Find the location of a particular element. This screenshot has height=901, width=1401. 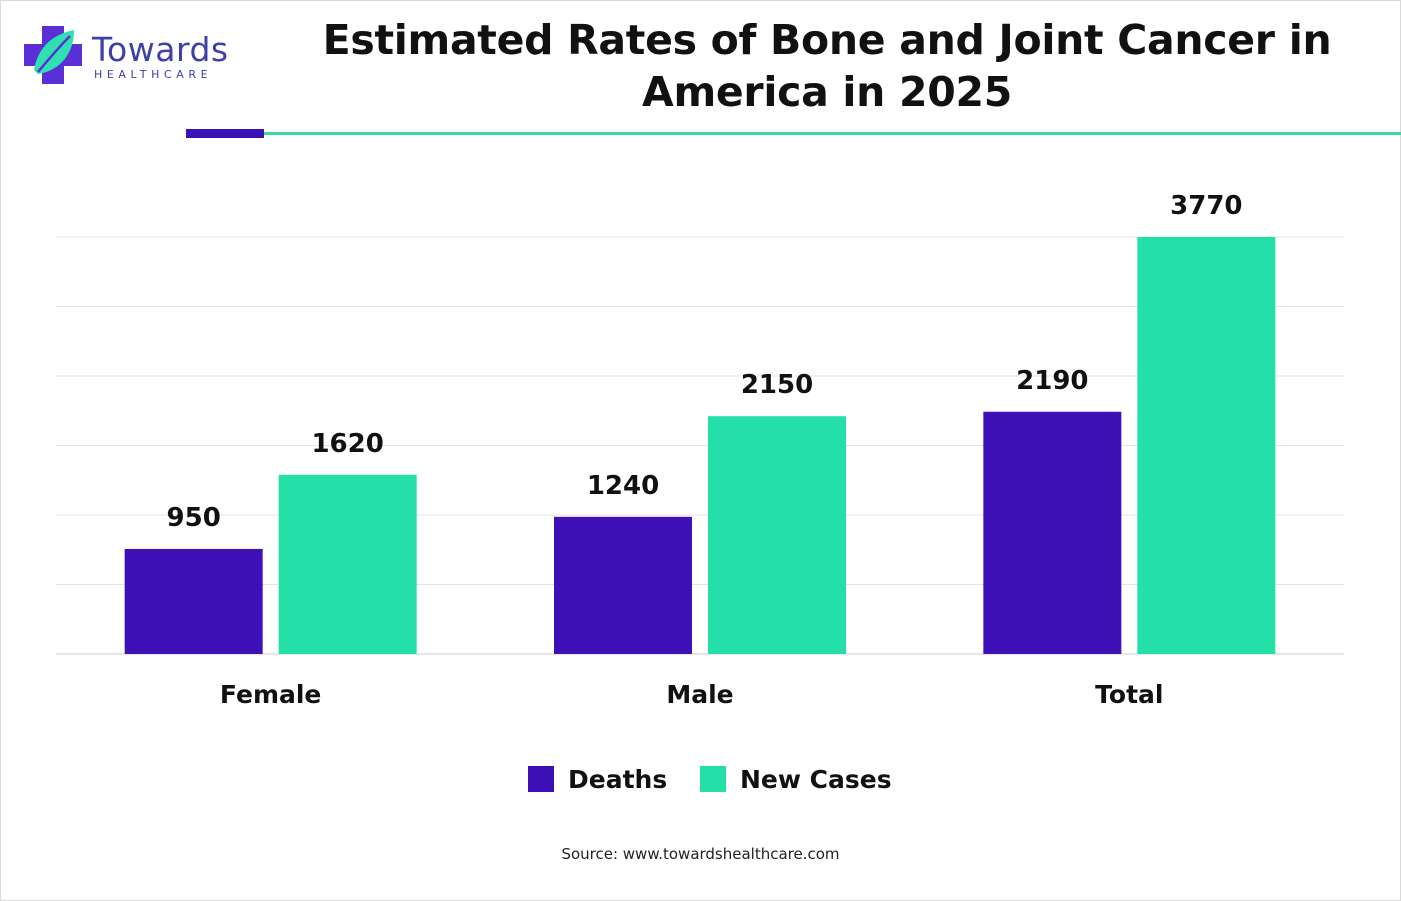

logo-wordmark: Towards is located at coordinates (160, 49).